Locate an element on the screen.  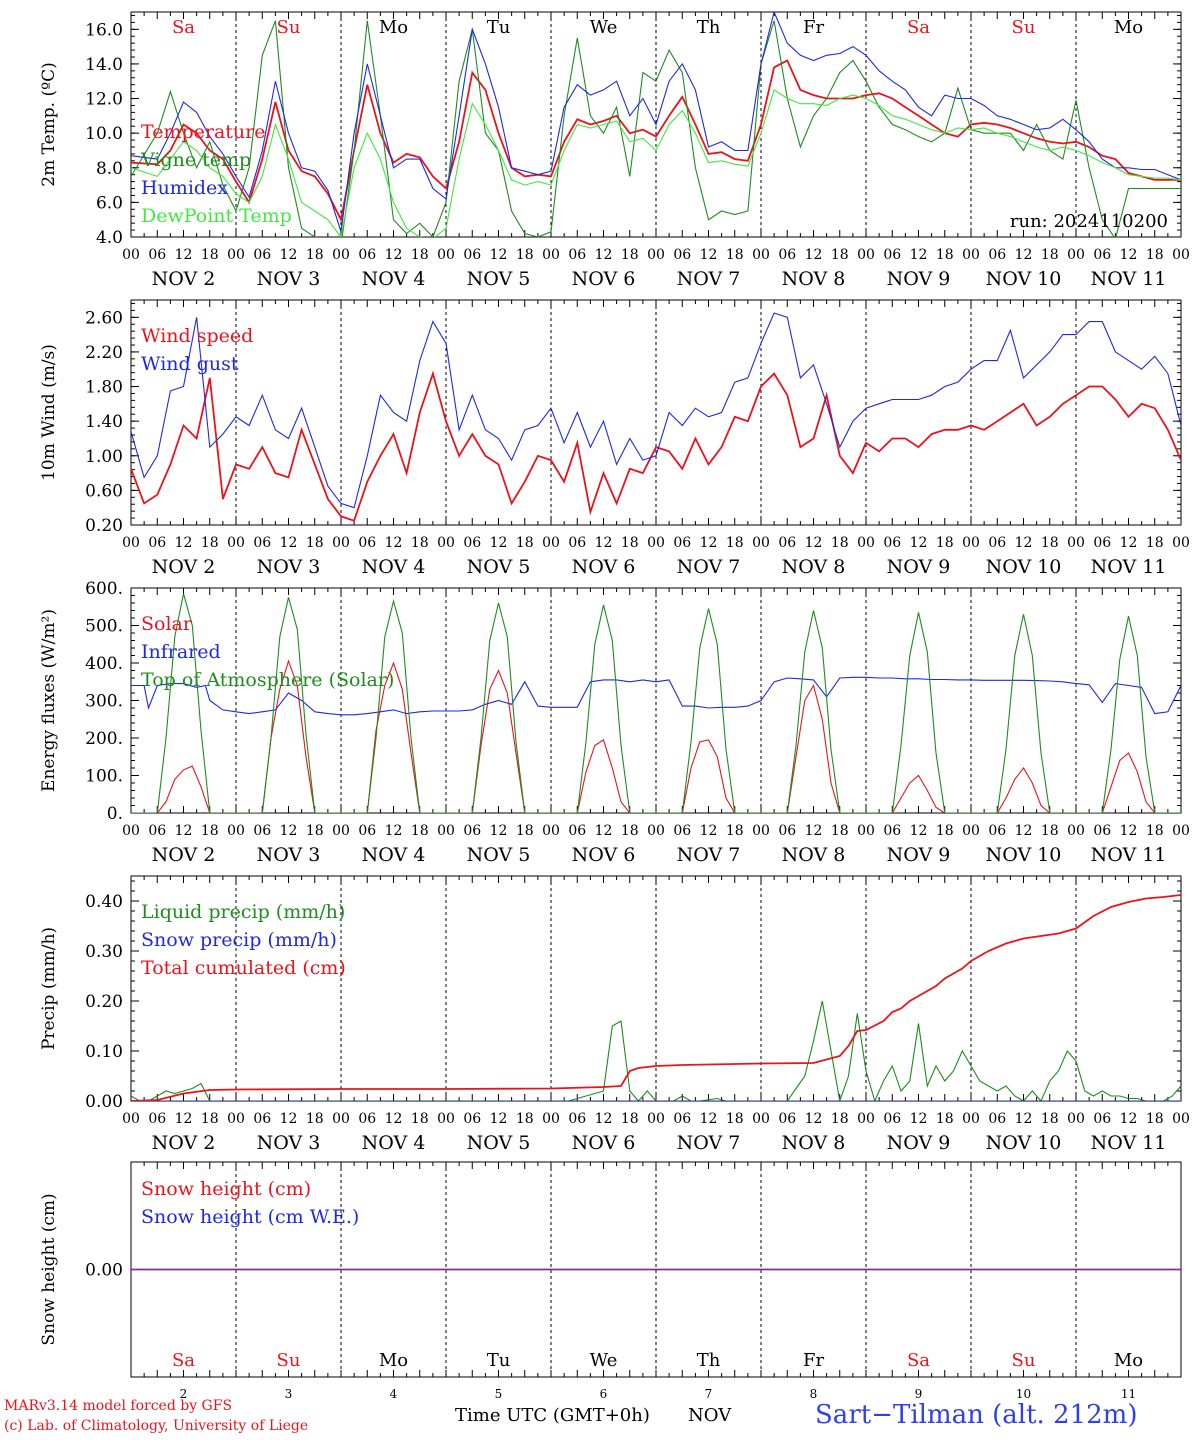
legend-entry: Top of Atmosphere (Solar) is located at coordinates (267, 680).